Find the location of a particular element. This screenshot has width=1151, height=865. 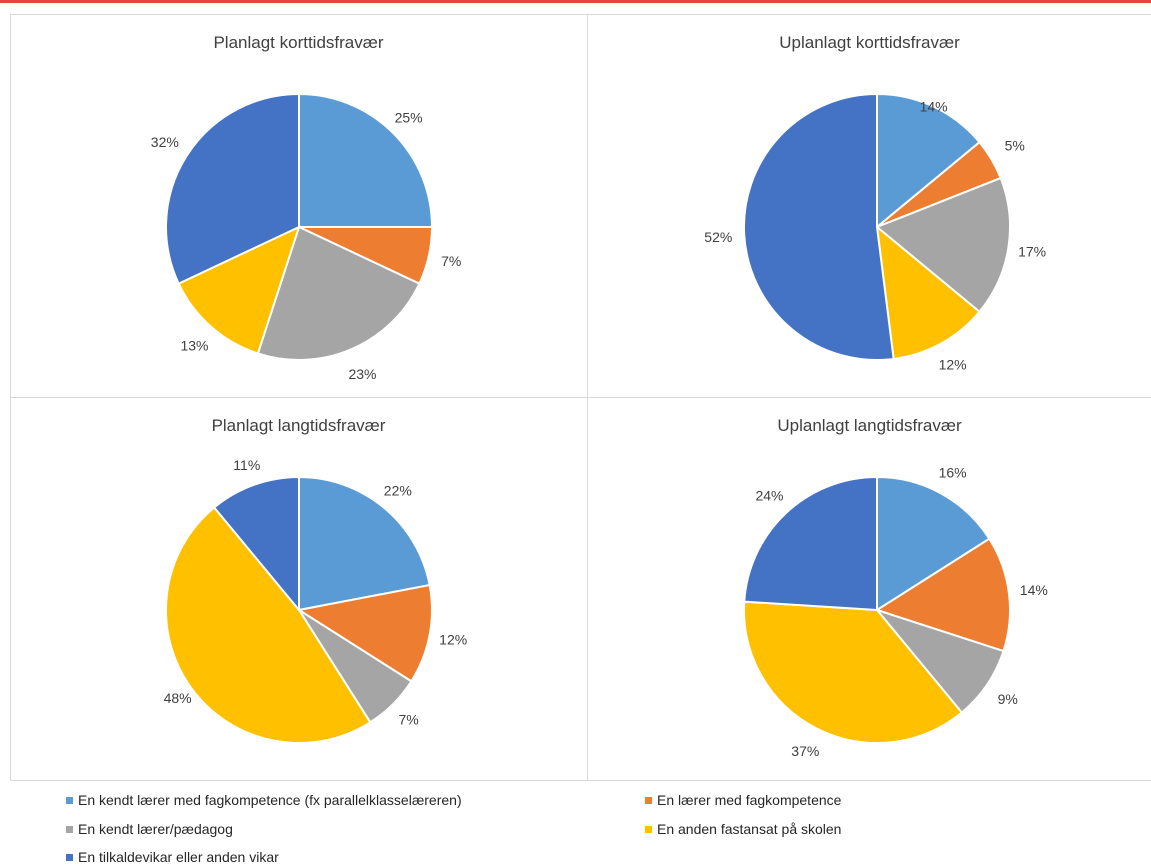

top-accent-rule is located at coordinates (575, 1).